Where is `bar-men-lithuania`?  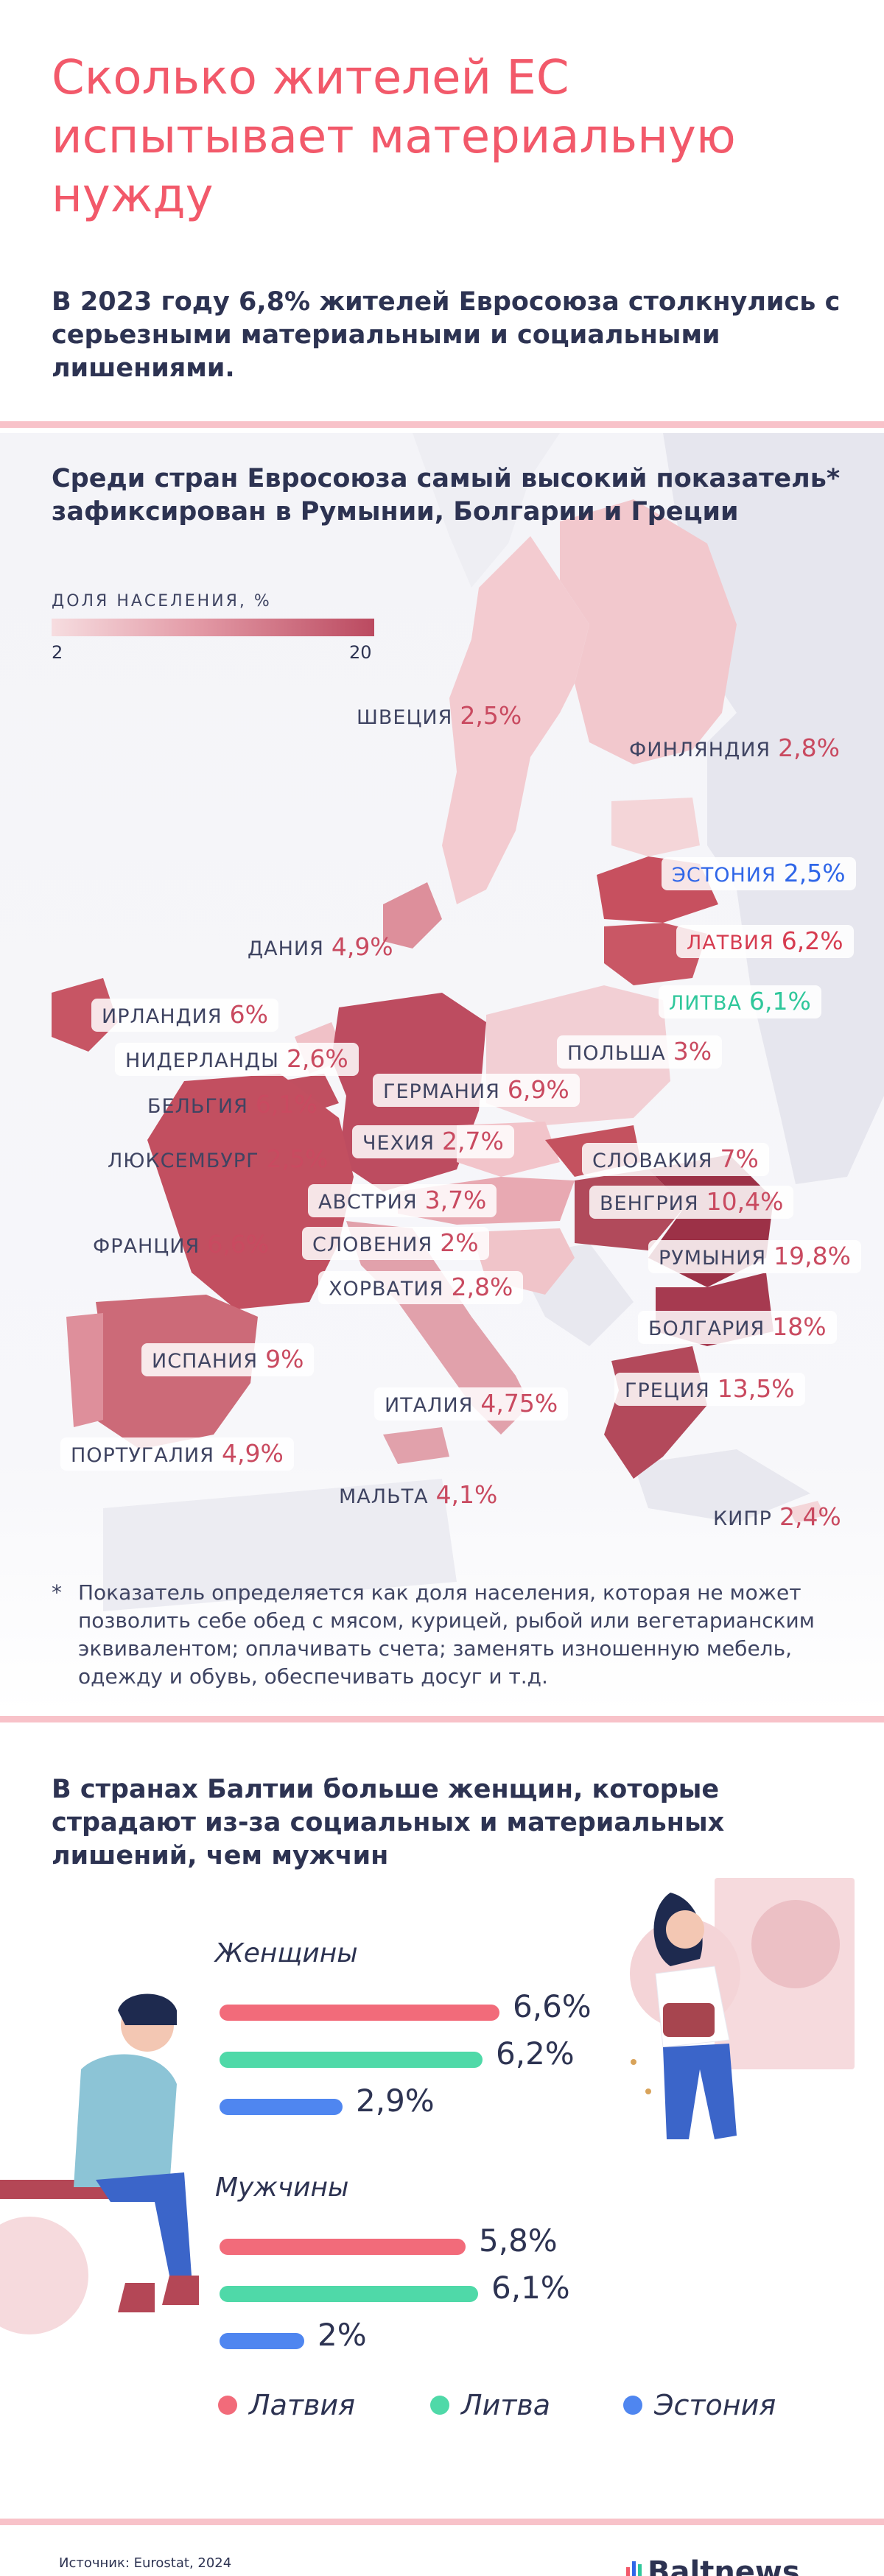
bar-men-lithuania is located at coordinates (349, 2294).